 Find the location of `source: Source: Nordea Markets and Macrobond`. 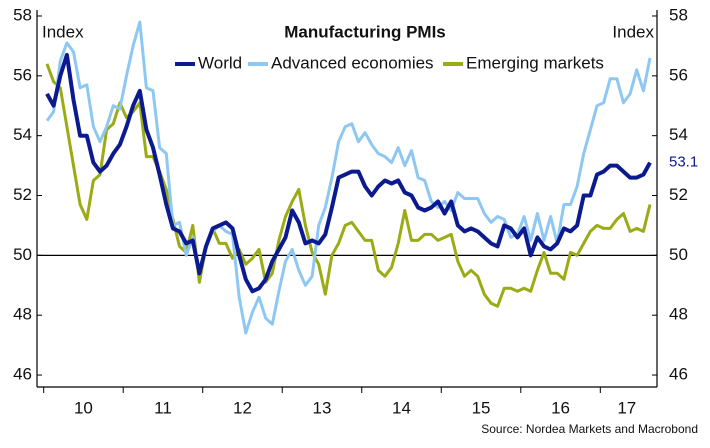

source: Source: Nordea Markets and Macrobond is located at coordinates (589, 429).